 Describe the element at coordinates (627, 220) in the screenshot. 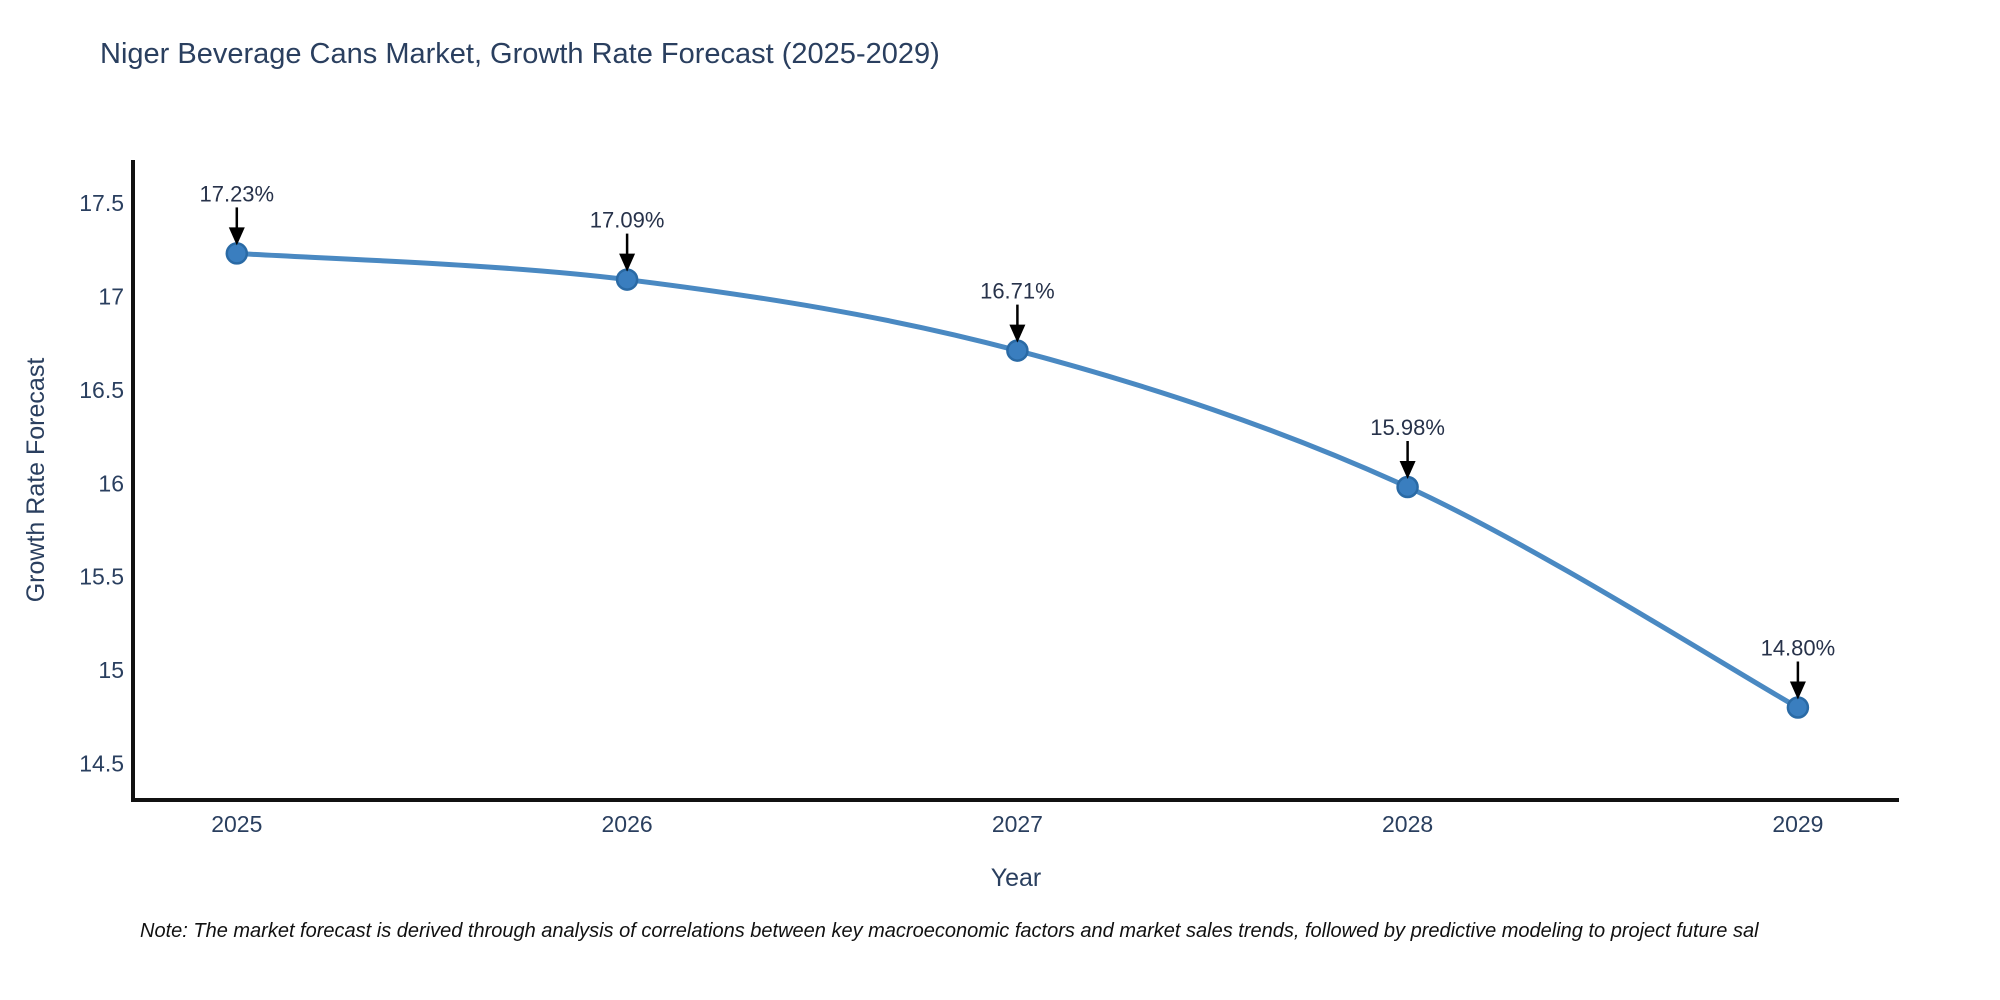

I see `data-point-value-label: 17.09%` at that location.